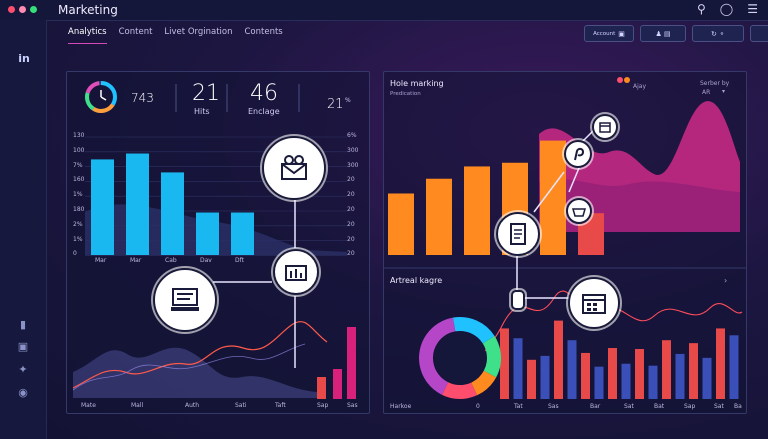  I want to click on sidebar-item-messages-icon: ▣, so click(23, 346).